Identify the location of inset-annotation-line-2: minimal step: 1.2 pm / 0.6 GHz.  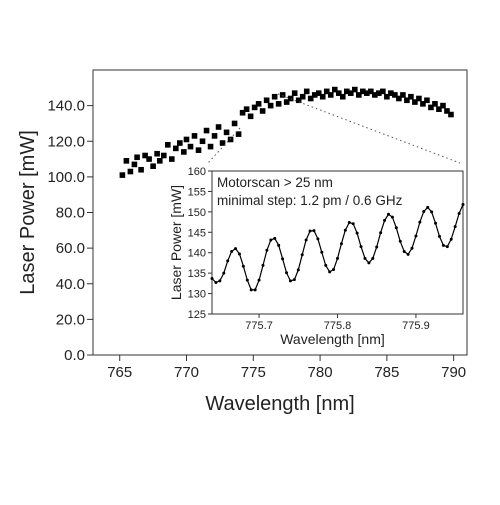
(310, 200).